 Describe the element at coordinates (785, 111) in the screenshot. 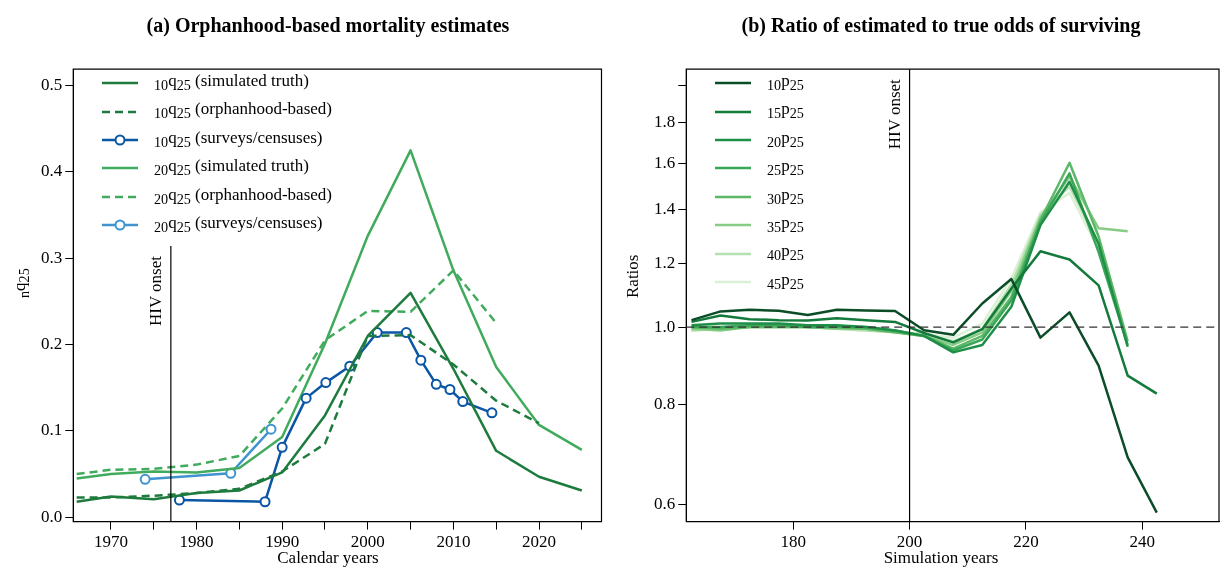

I see `legend-label: $_{15}$p$_{25}$` at that location.